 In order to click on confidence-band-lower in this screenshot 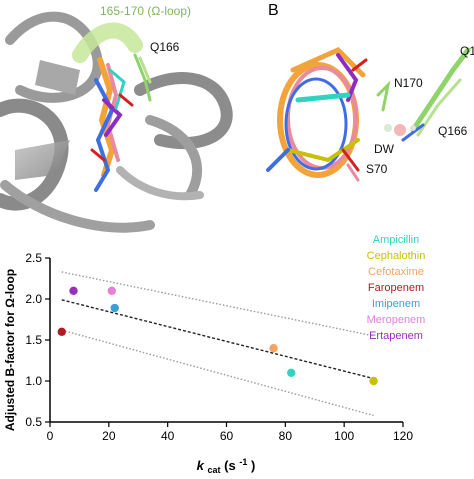, I will do `click(217, 373)`.